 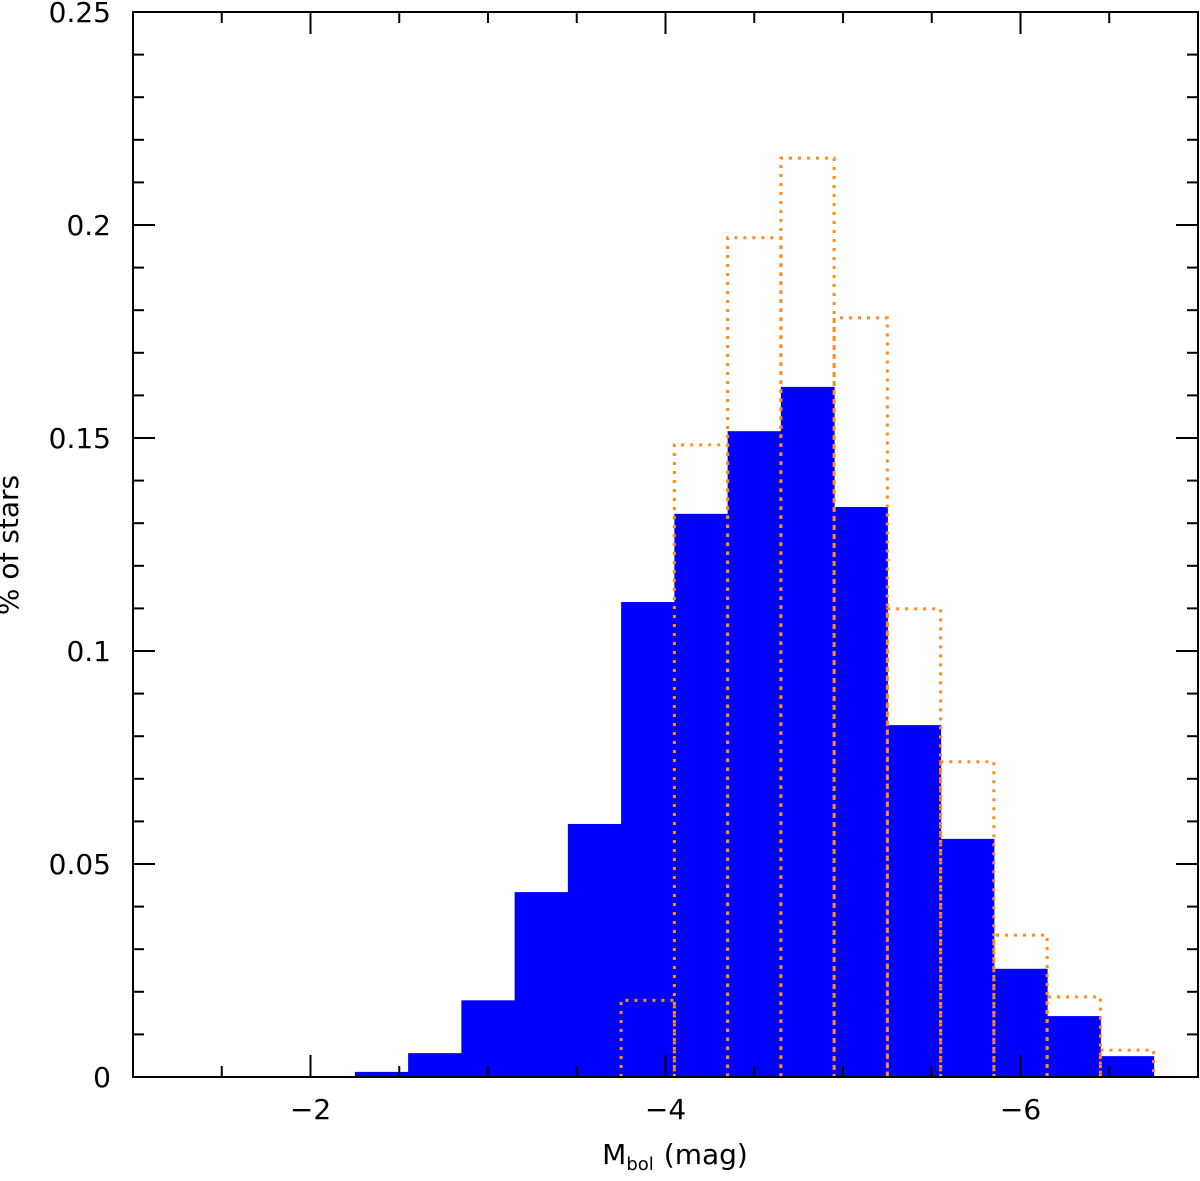 What do you see at coordinates (706, 1154) in the screenshot?
I see `x-label-unit: (mag)` at bounding box center [706, 1154].